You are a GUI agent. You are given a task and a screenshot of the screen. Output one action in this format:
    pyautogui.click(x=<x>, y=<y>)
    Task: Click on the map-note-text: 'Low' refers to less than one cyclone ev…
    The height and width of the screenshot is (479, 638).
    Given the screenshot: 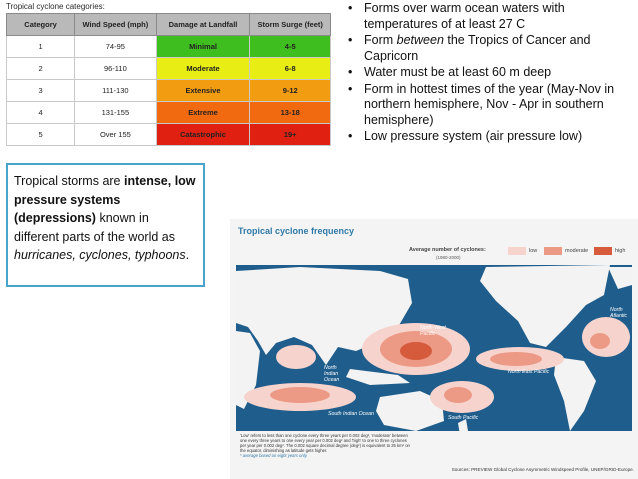 What is the action you would take?
    pyautogui.click(x=325, y=443)
    